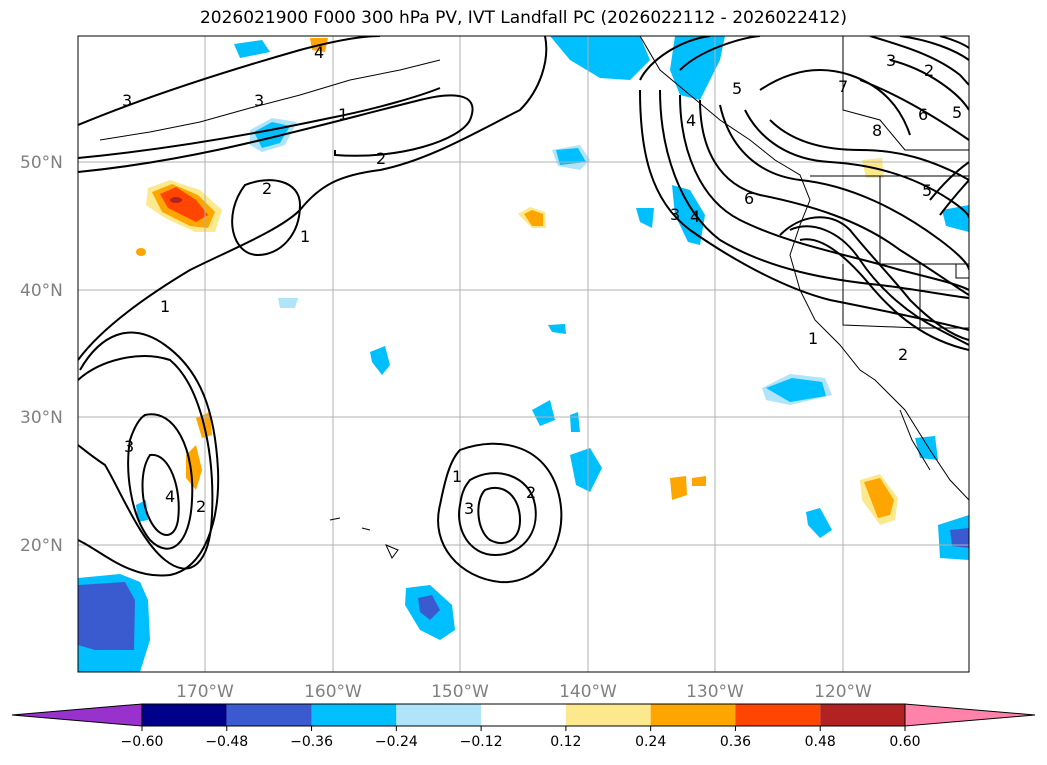 This screenshot has height=765, width=1047. I want to click on lat-label: 40°N, so click(41, 291).